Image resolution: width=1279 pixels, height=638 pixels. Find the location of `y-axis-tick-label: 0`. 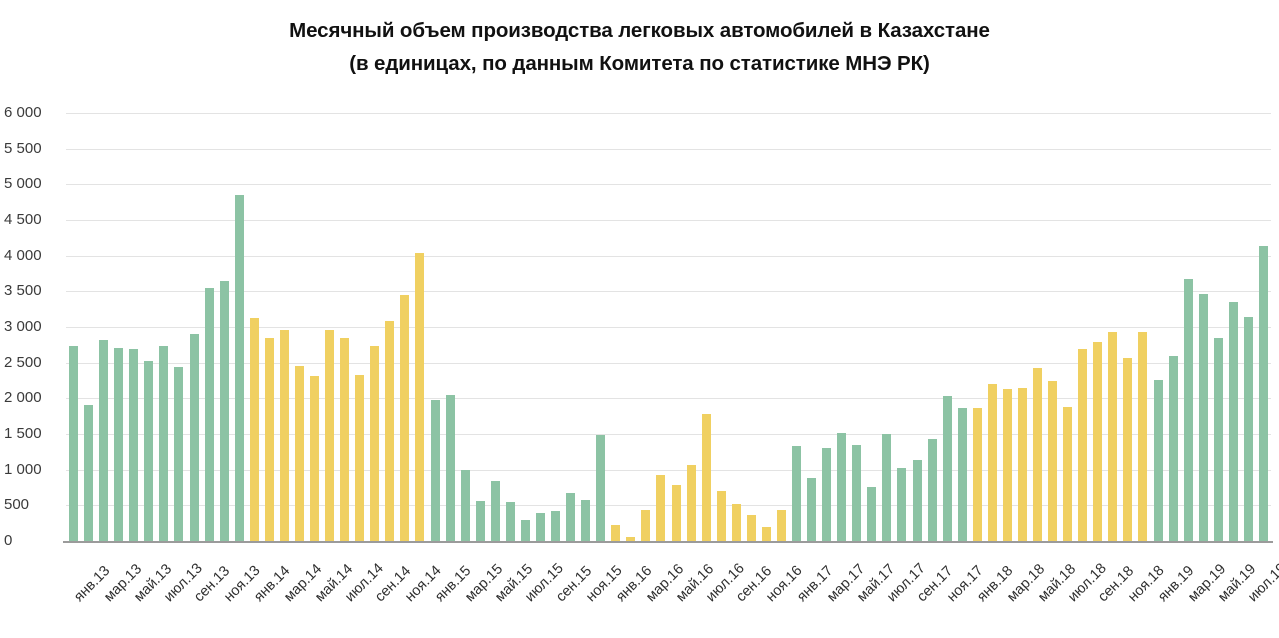

y-axis-tick-label: 0 is located at coordinates (8, 540).